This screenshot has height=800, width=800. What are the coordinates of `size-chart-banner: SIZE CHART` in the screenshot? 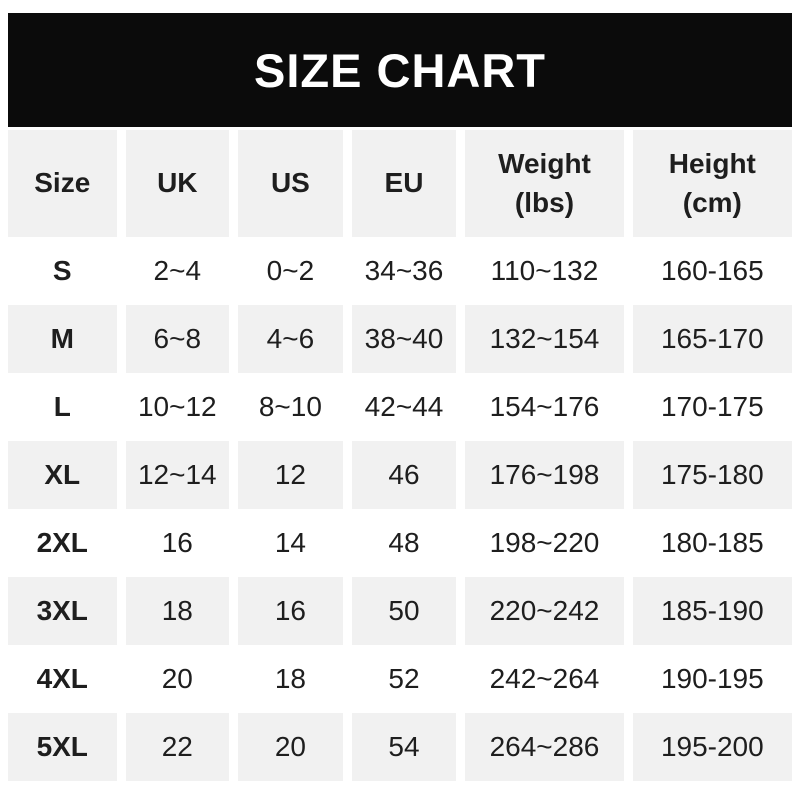 It's located at (400, 70).